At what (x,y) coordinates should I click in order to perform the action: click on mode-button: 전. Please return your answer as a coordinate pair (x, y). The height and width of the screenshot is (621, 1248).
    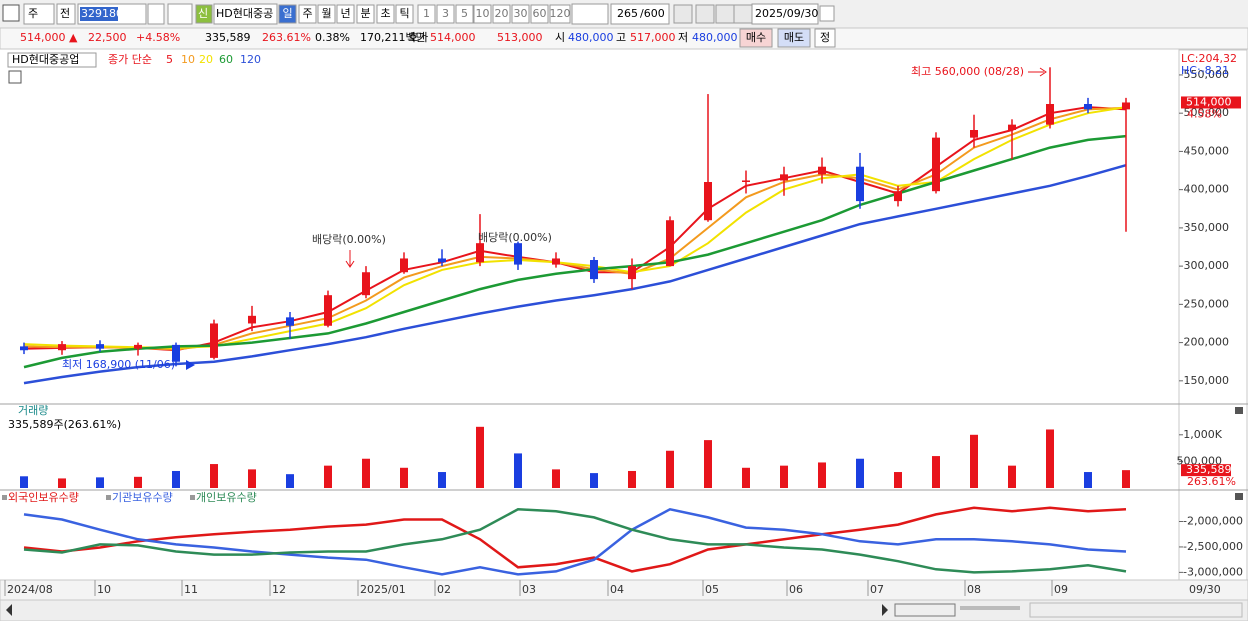
    Looking at the image, I should click on (65, 13).